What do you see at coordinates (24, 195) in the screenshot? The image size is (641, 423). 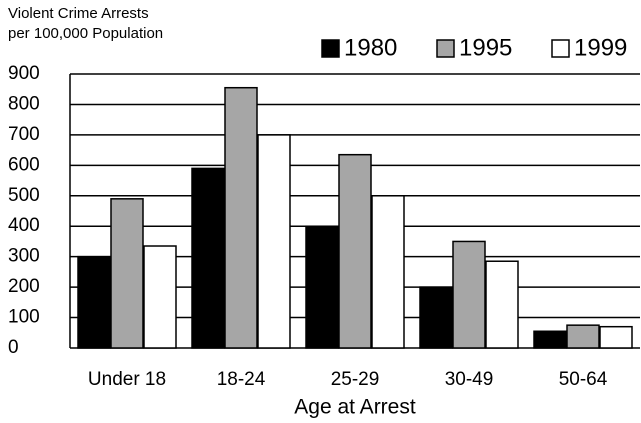 I see `y-tick-label: 500` at bounding box center [24, 195].